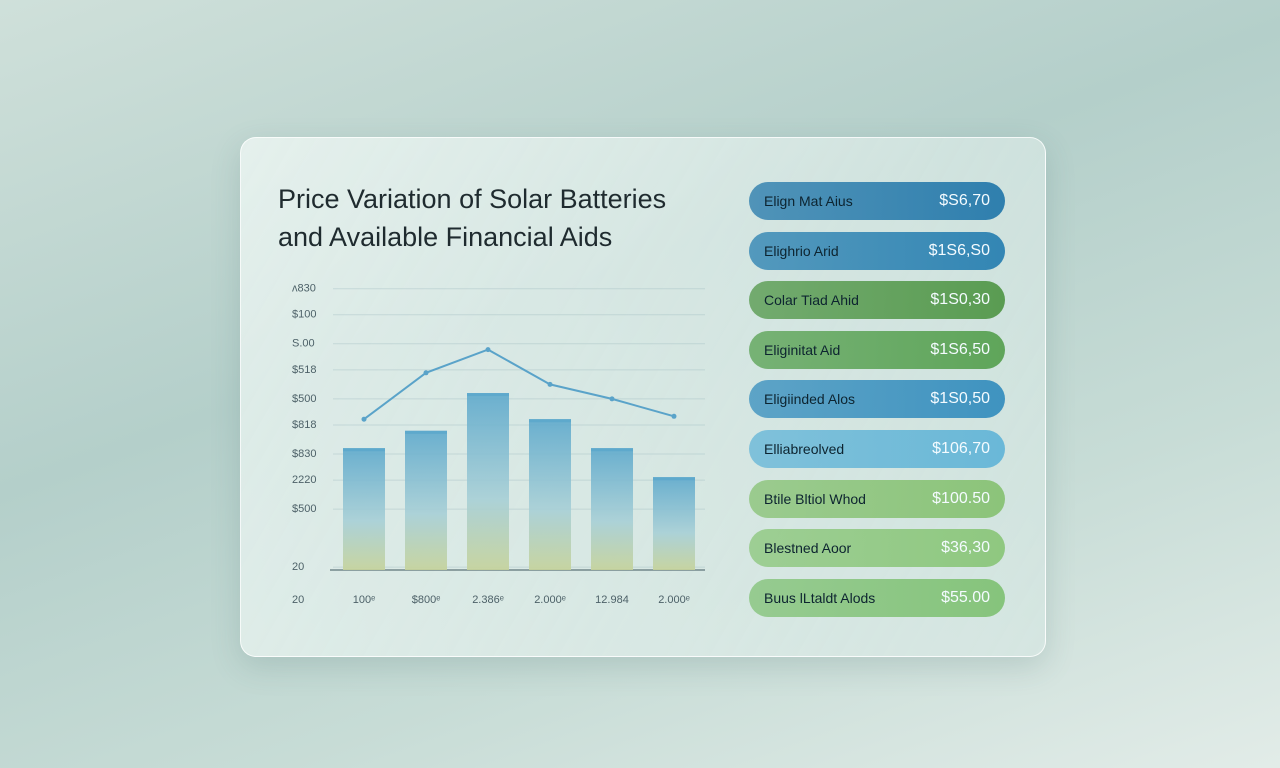  What do you see at coordinates (426, 600) in the screenshot?
I see `x-tick-label: $800ᵉ` at bounding box center [426, 600].